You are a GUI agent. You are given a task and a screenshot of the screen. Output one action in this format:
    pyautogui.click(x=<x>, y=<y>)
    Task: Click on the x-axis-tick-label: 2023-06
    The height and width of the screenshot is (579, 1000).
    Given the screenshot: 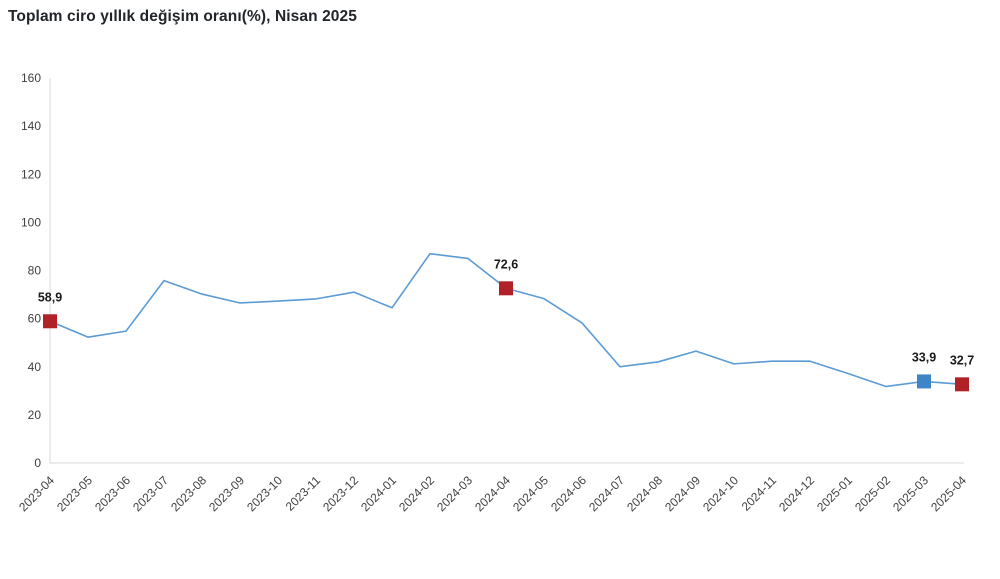 What is the action you would take?
    pyautogui.click(x=112, y=493)
    